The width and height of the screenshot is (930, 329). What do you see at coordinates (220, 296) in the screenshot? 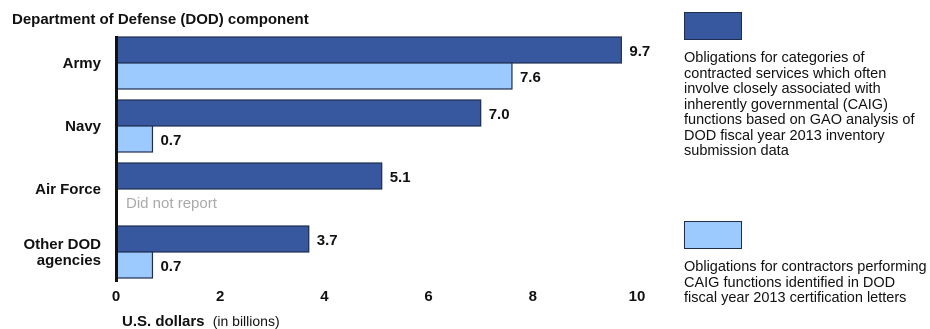
I see `x-tick-label-2: 2` at bounding box center [220, 296].